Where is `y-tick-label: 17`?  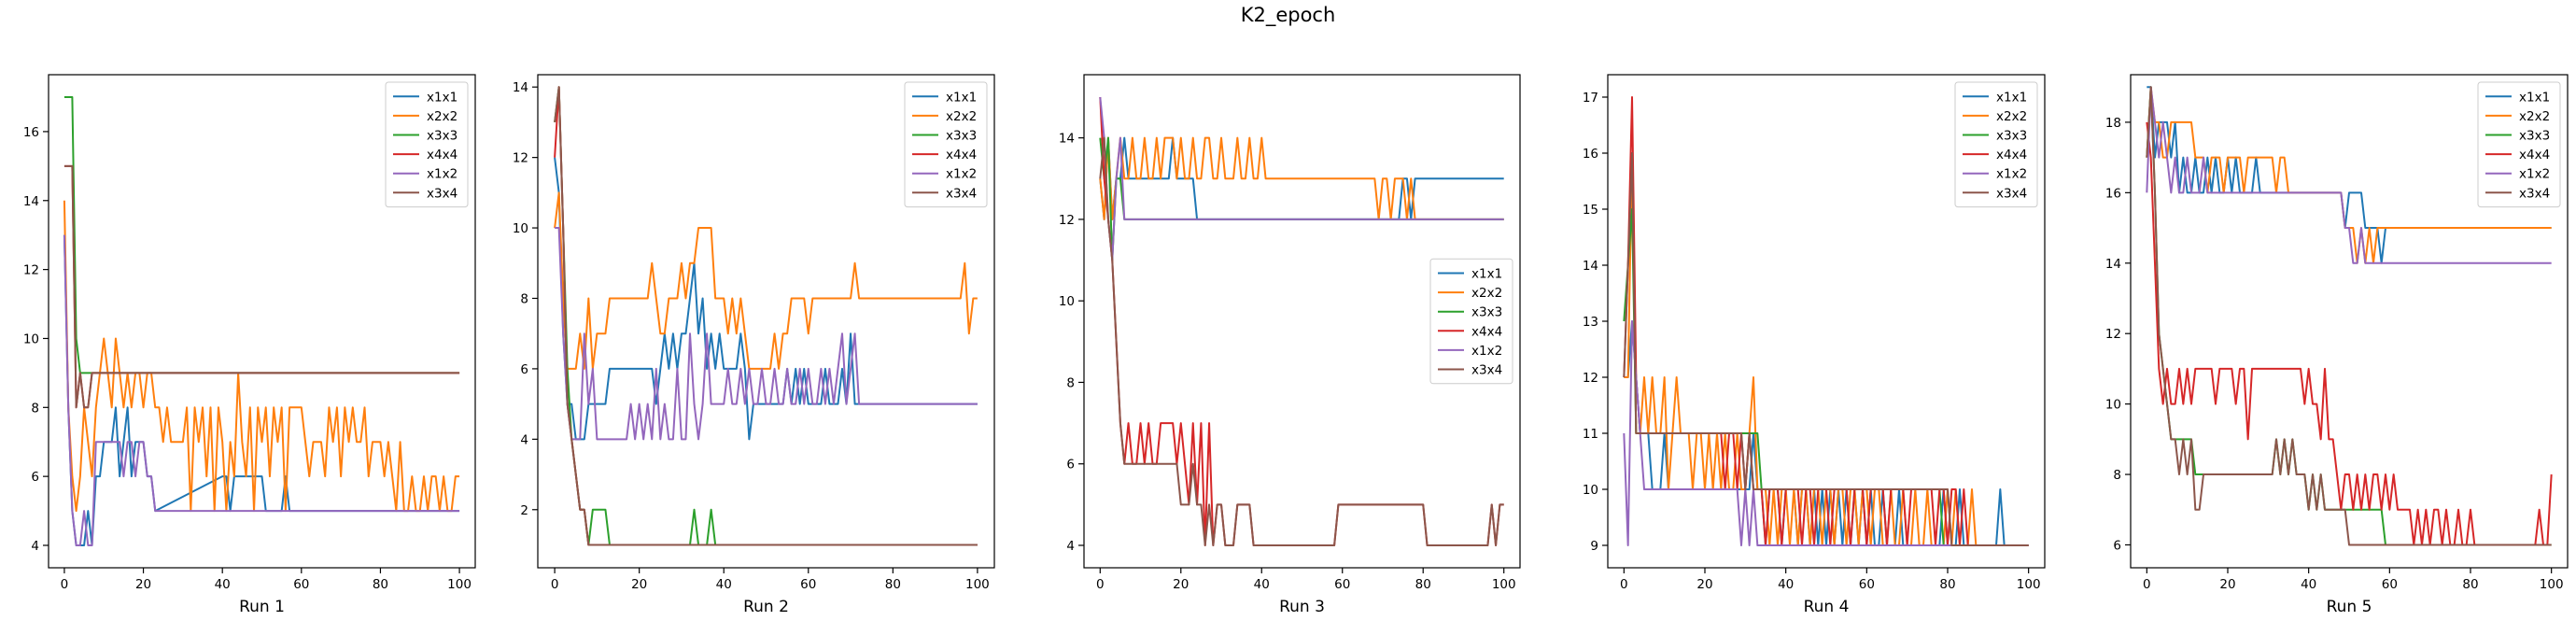 y-tick-label: 17 is located at coordinates (1590, 99).